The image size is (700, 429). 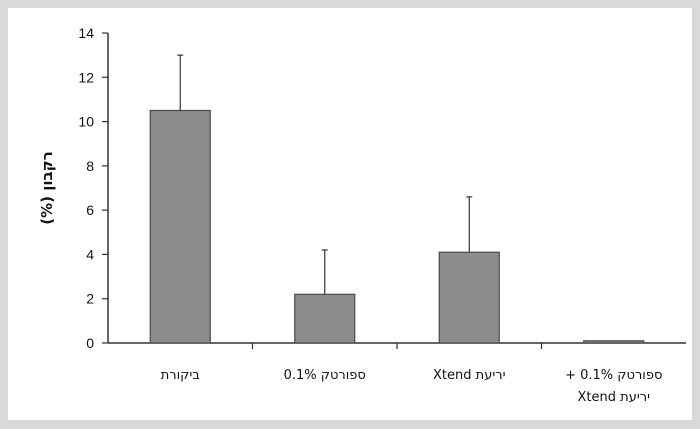 What do you see at coordinates (90, 254) in the screenshot?
I see `y-tick-label: 4` at bounding box center [90, 254].